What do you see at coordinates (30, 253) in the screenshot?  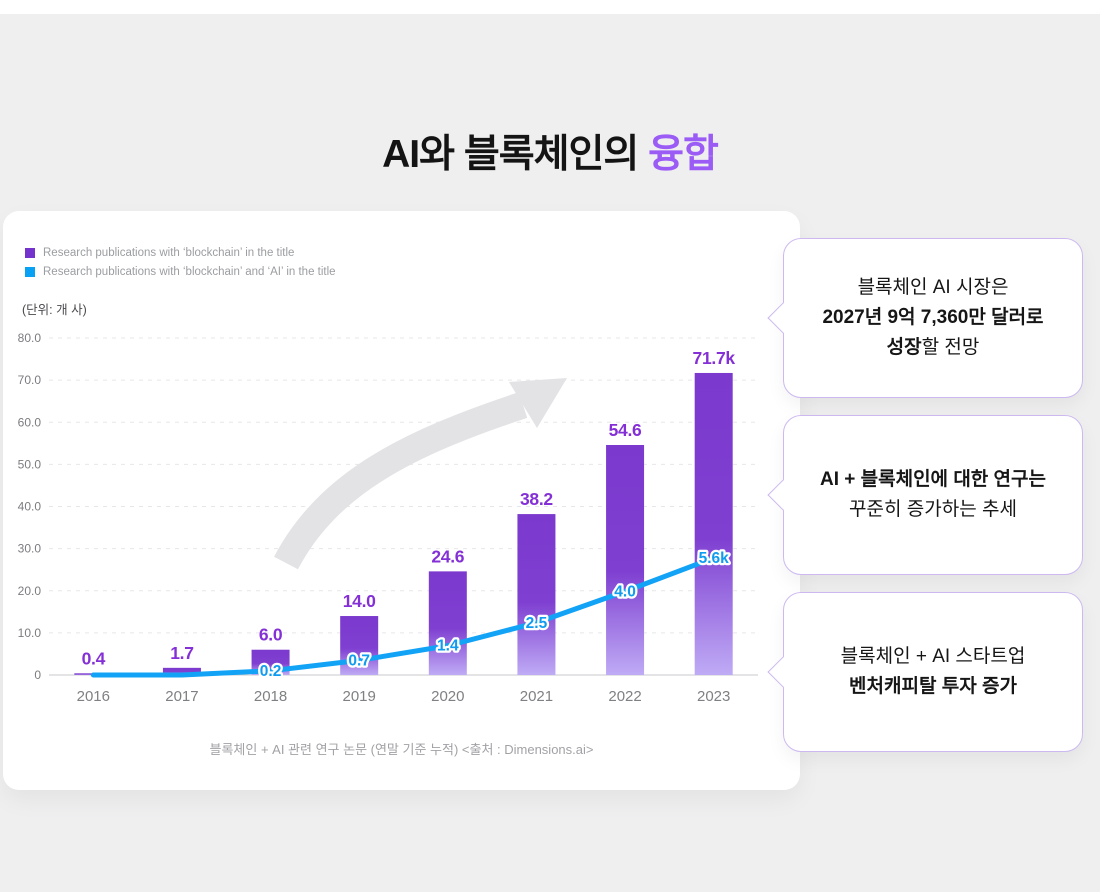 I see `legend-swatch-purple` at bounding box center [30, 253].